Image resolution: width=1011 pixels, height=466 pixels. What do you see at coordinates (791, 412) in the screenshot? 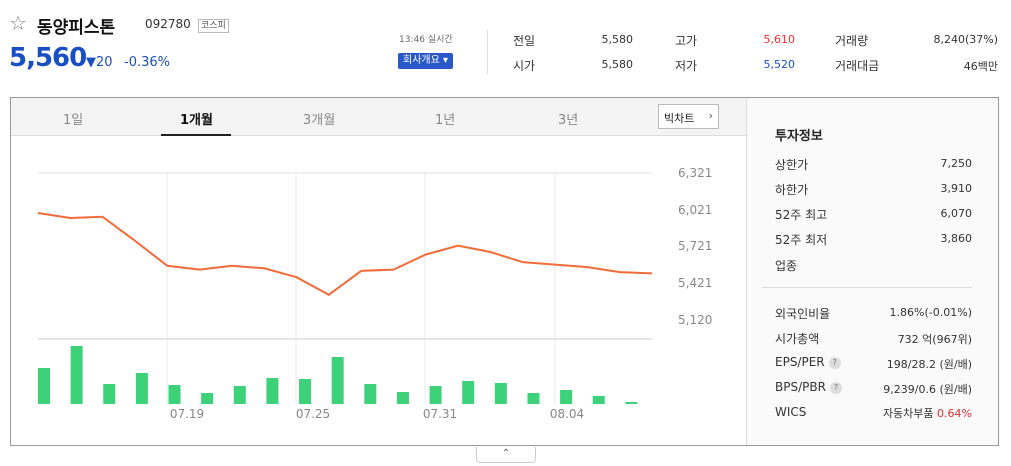
I see `wics-label: WICS` at bounding box center [791, 412].